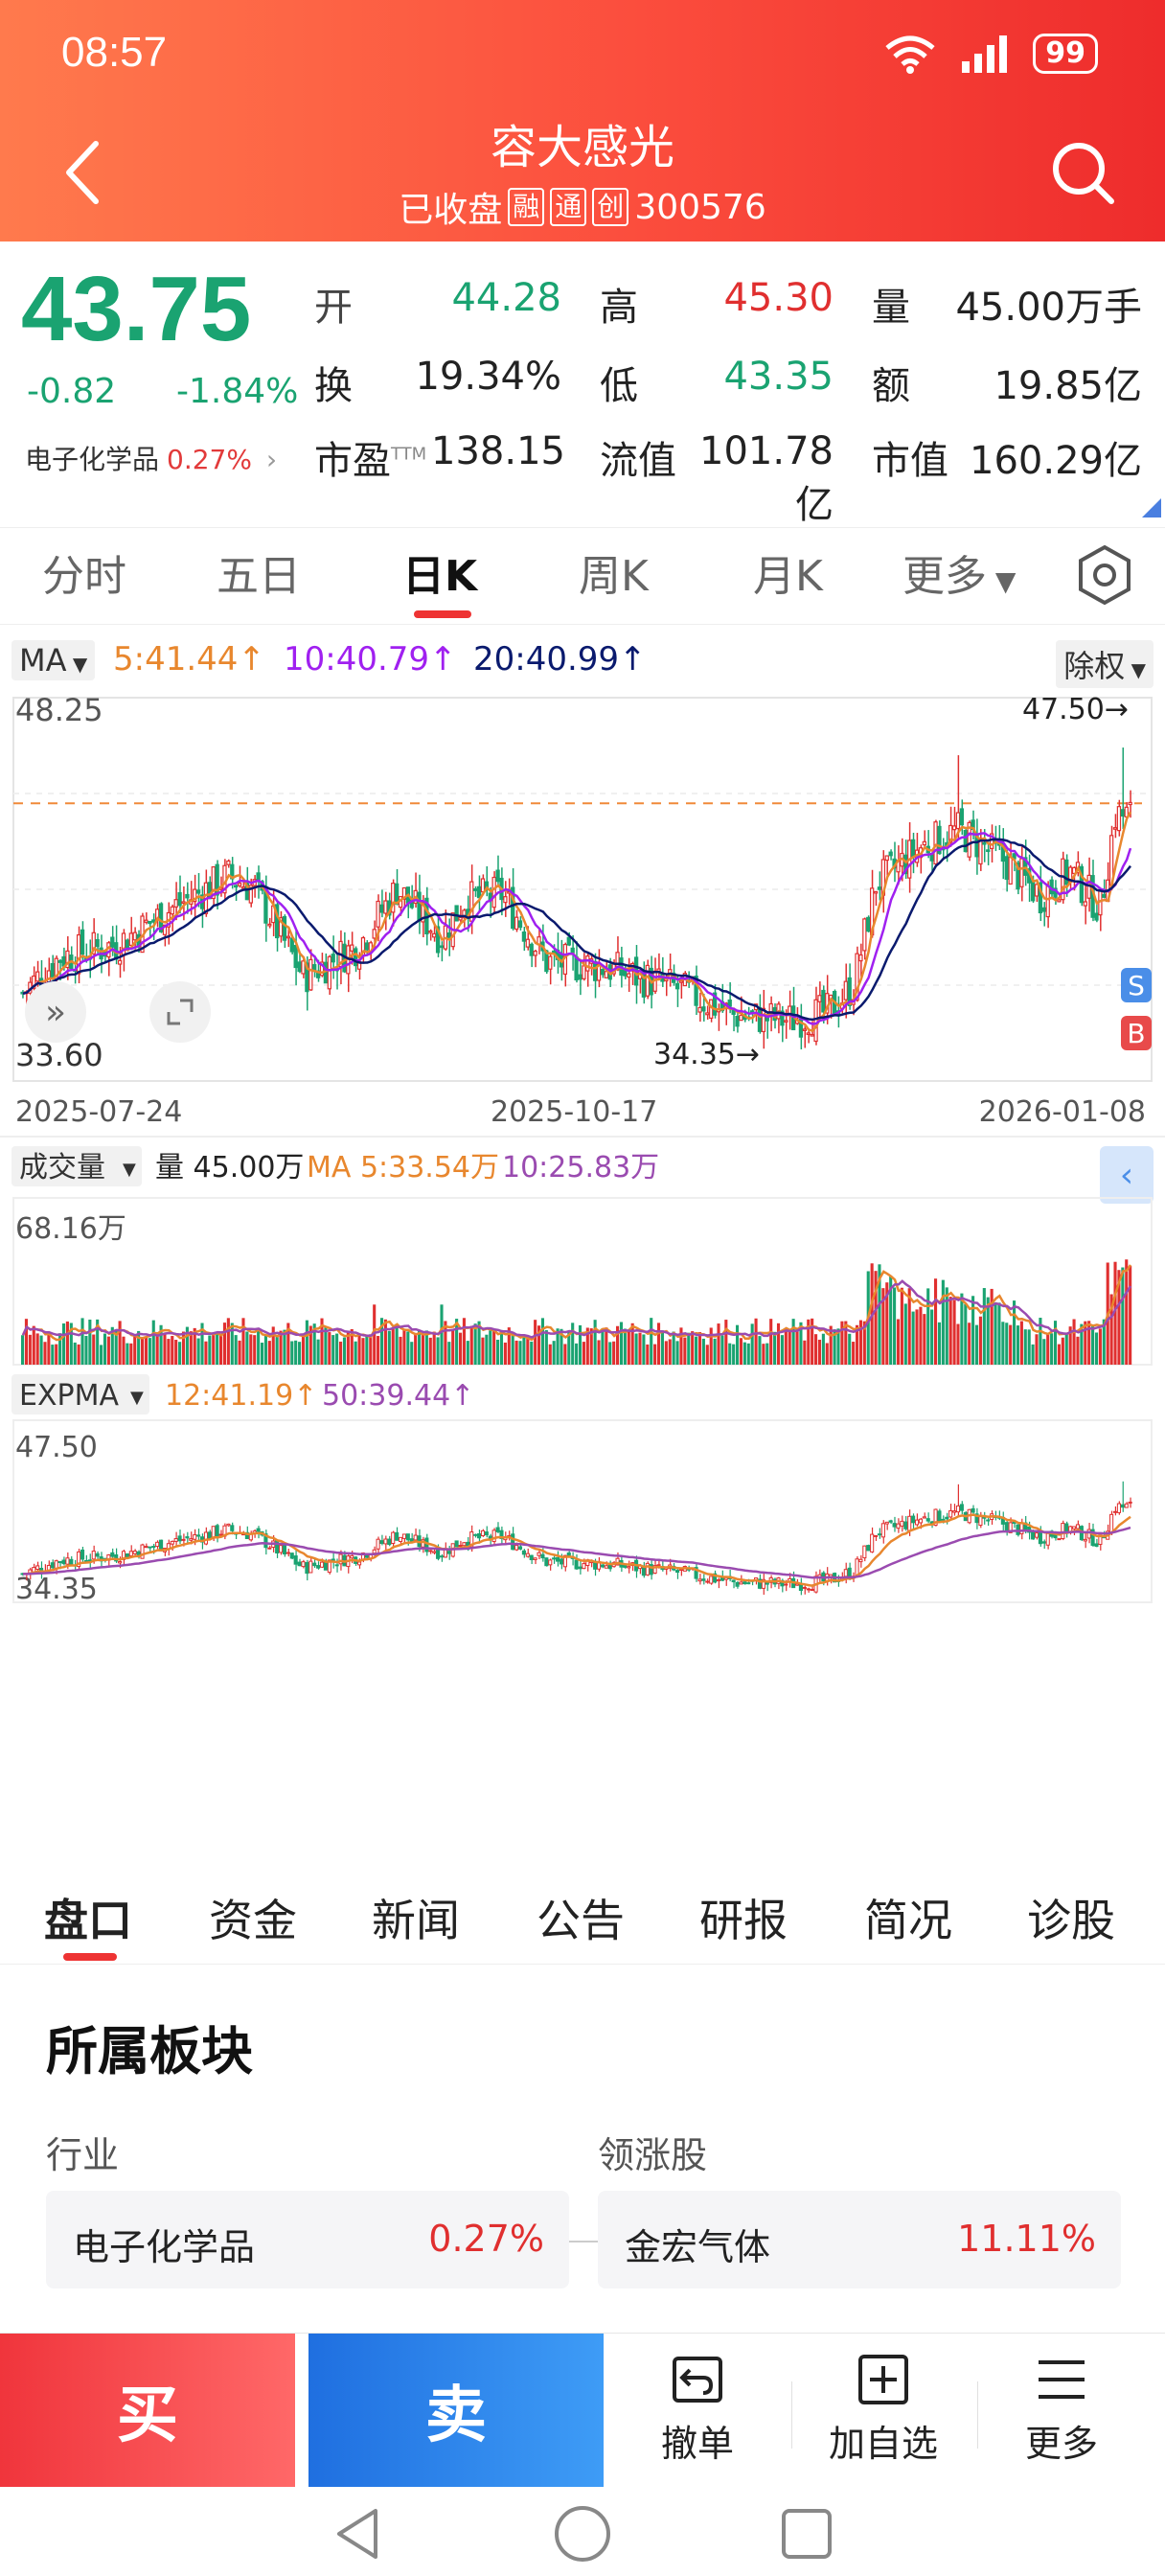 Image resolution: width=1165 pixels, height=2576 pixels. What do you see at coordinates (619, 386) in the screenshot?
I see `low-label: 低` at bounding box center [619, 386].